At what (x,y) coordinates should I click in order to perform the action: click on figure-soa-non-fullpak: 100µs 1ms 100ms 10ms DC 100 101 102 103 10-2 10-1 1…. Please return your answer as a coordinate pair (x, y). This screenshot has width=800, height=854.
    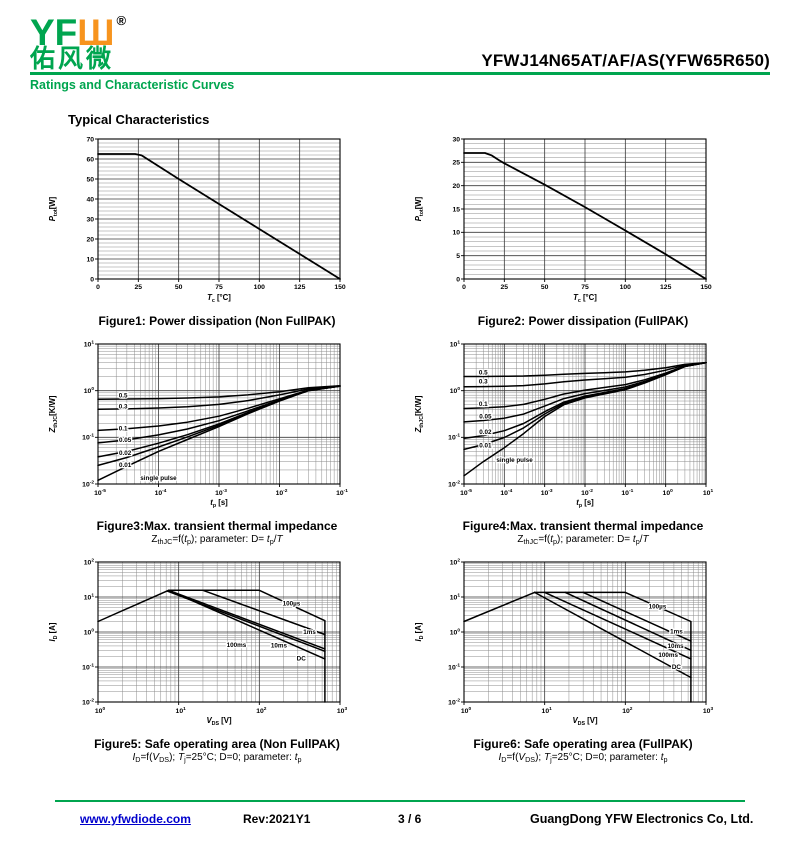
    Looking at the image, I should click on (217, 659).